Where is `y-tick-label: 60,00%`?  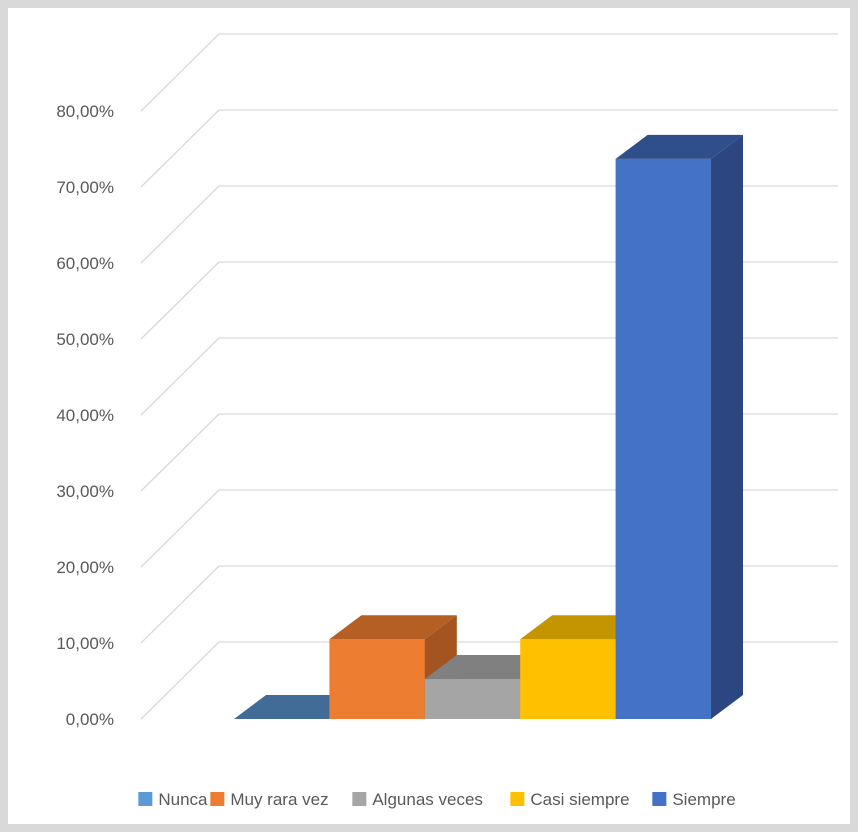
y-tick-label: 60,00% is located at coordinates (85, 263).